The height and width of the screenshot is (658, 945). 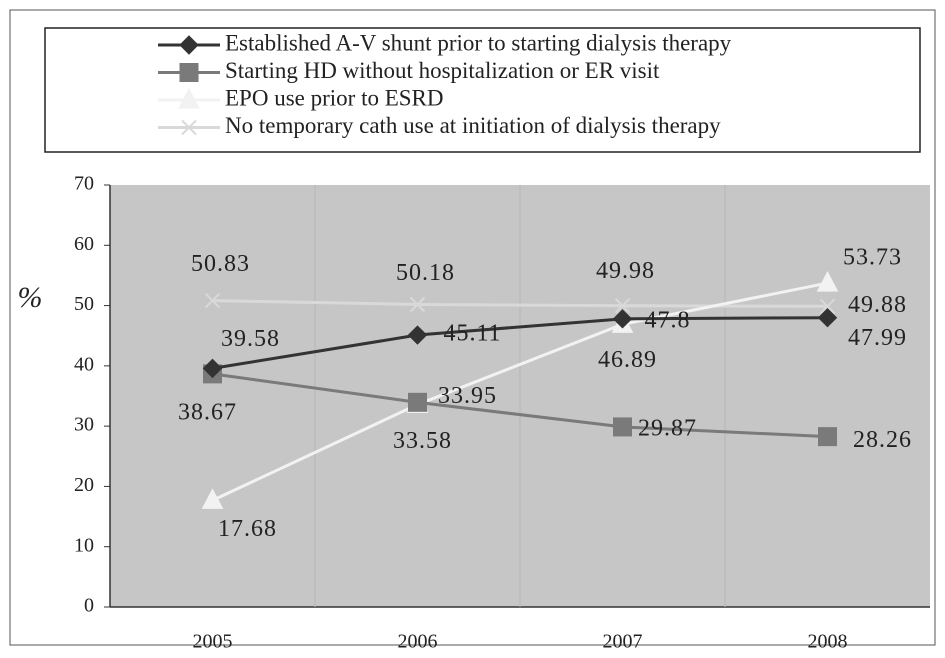 I want to click on y-tick-label: 40, so click(x=84, y=364).